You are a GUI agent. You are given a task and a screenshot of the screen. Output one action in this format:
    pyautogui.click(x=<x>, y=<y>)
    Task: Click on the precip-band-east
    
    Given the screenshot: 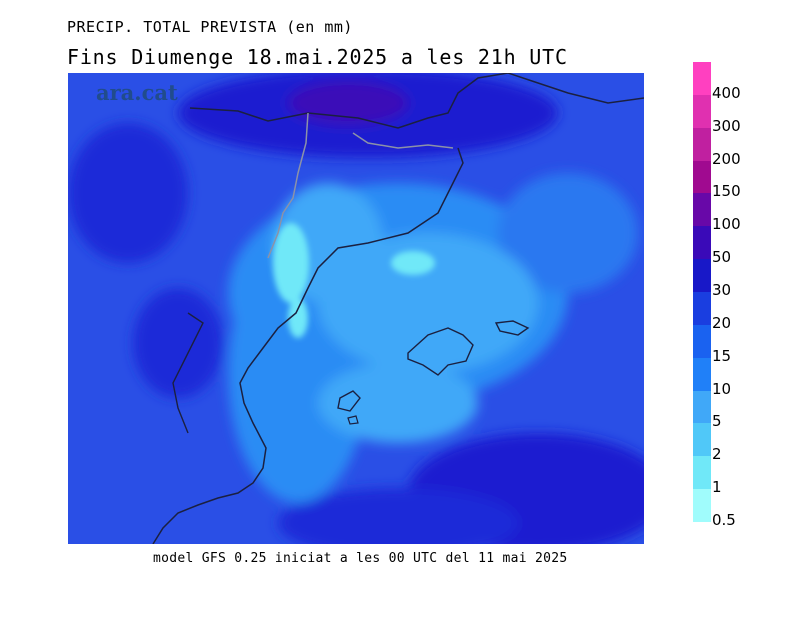 What is the action you would take?
    pyautogui.click(x=568, y=233)
    